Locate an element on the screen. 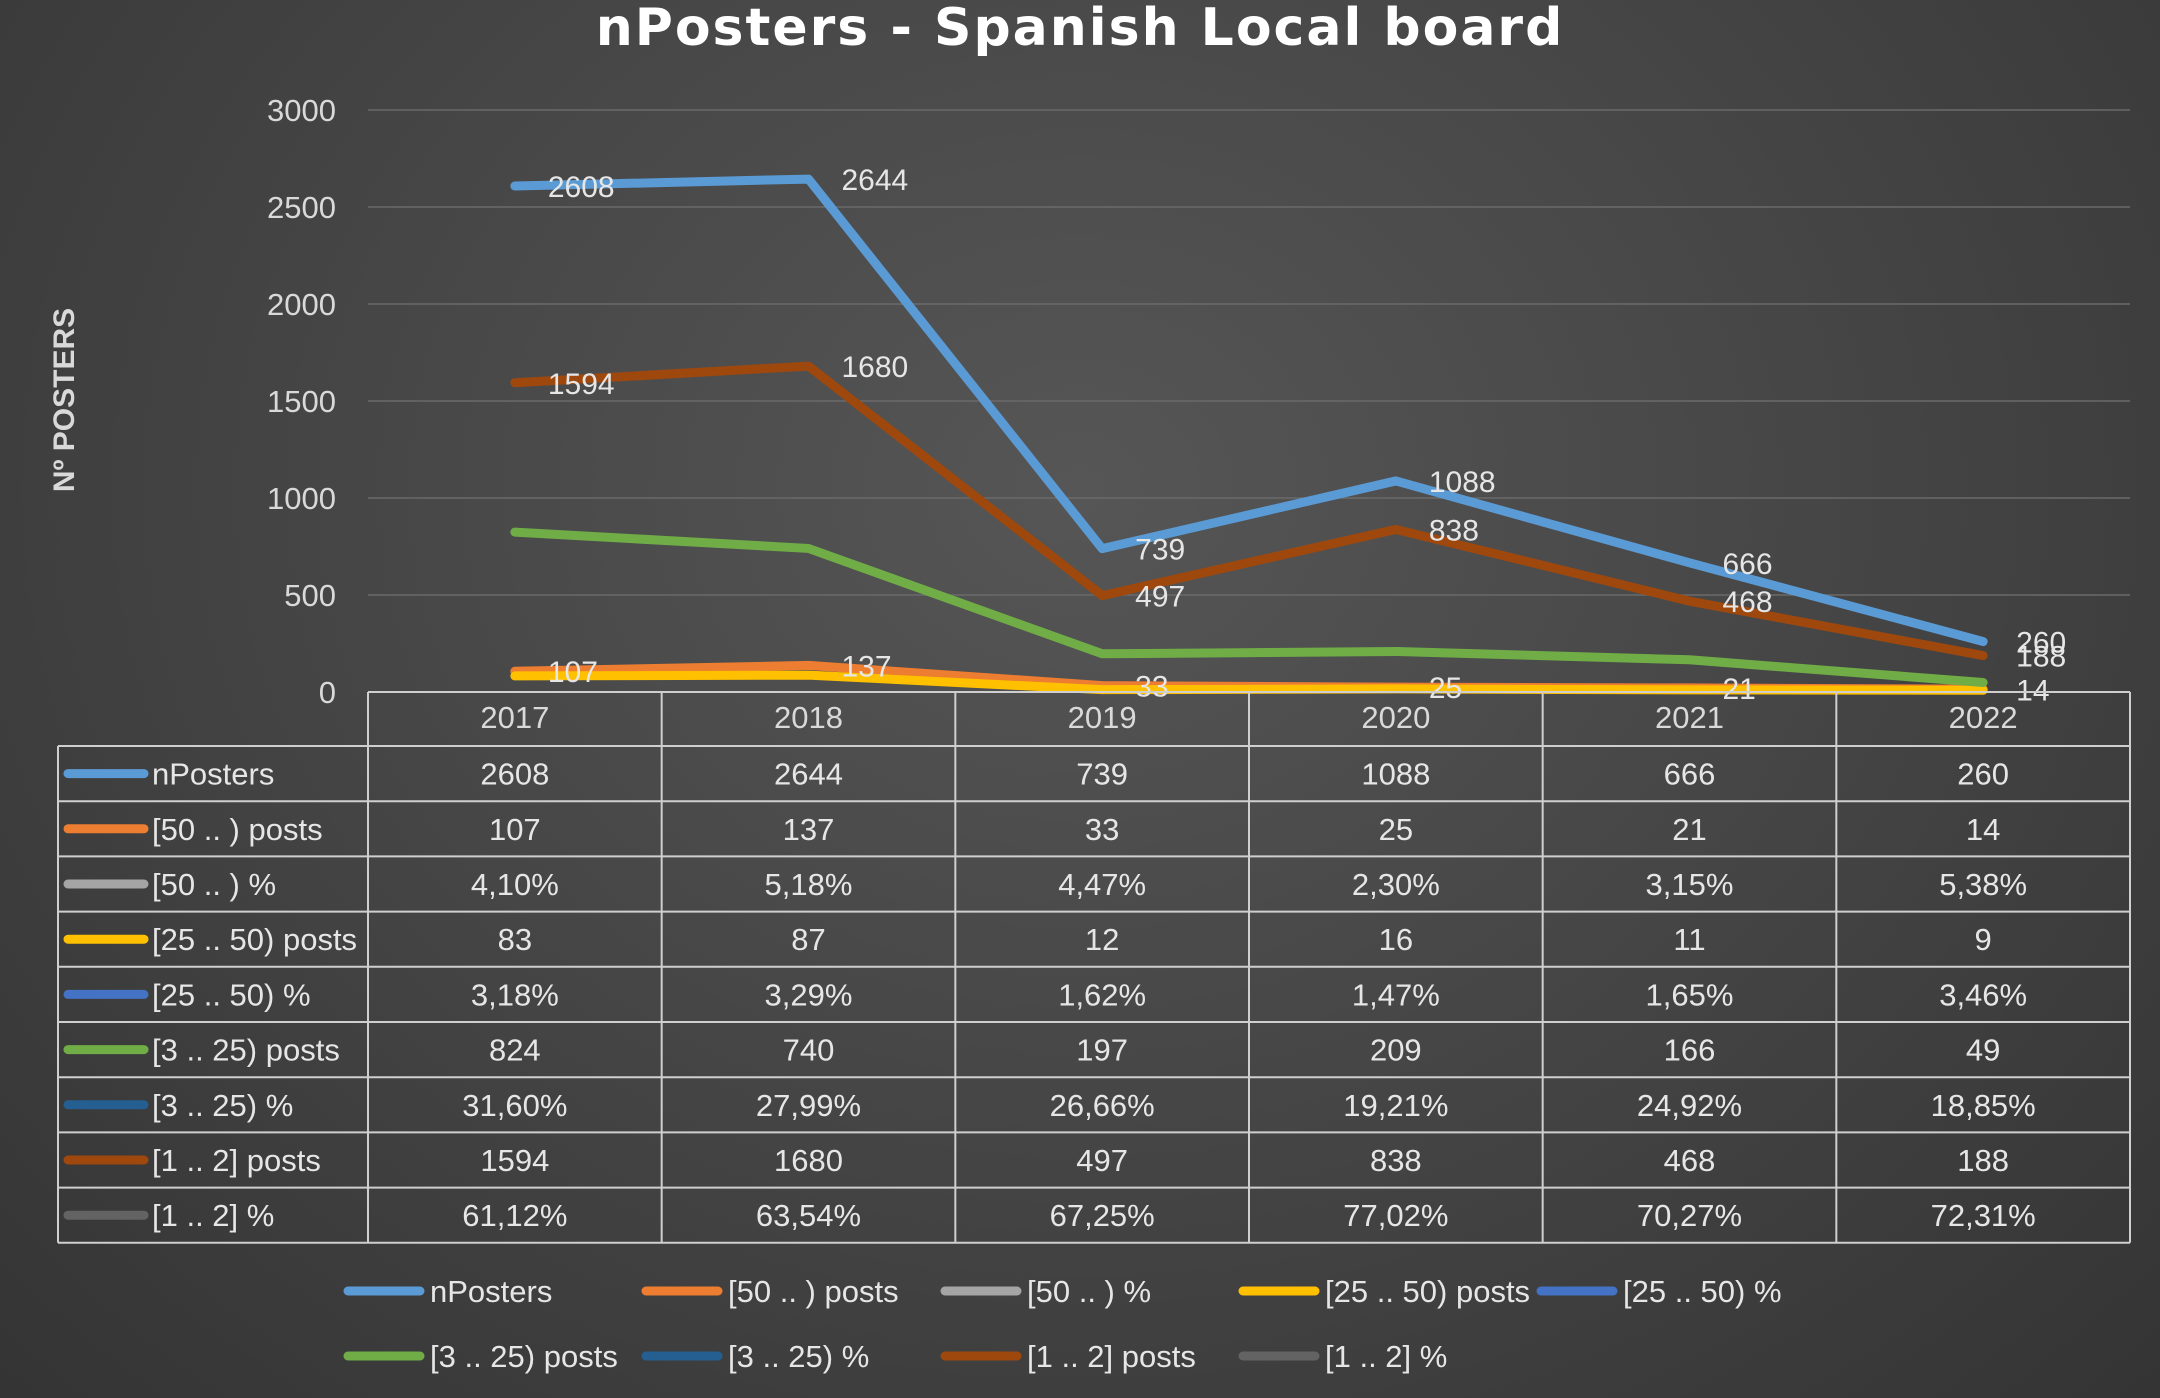 The width and height of the screenshot is (2160, 1398). table-cell: 31,60% is located at coordinates (514, 1105).